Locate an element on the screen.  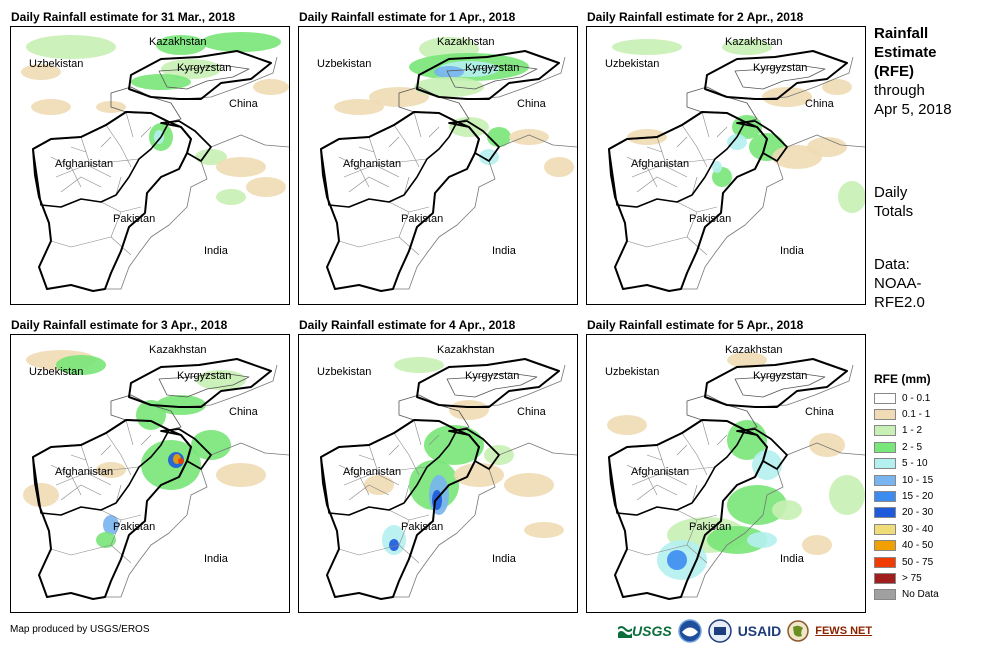
fewsnet-logo: FEWS NET is located at coordinates (843, 631).